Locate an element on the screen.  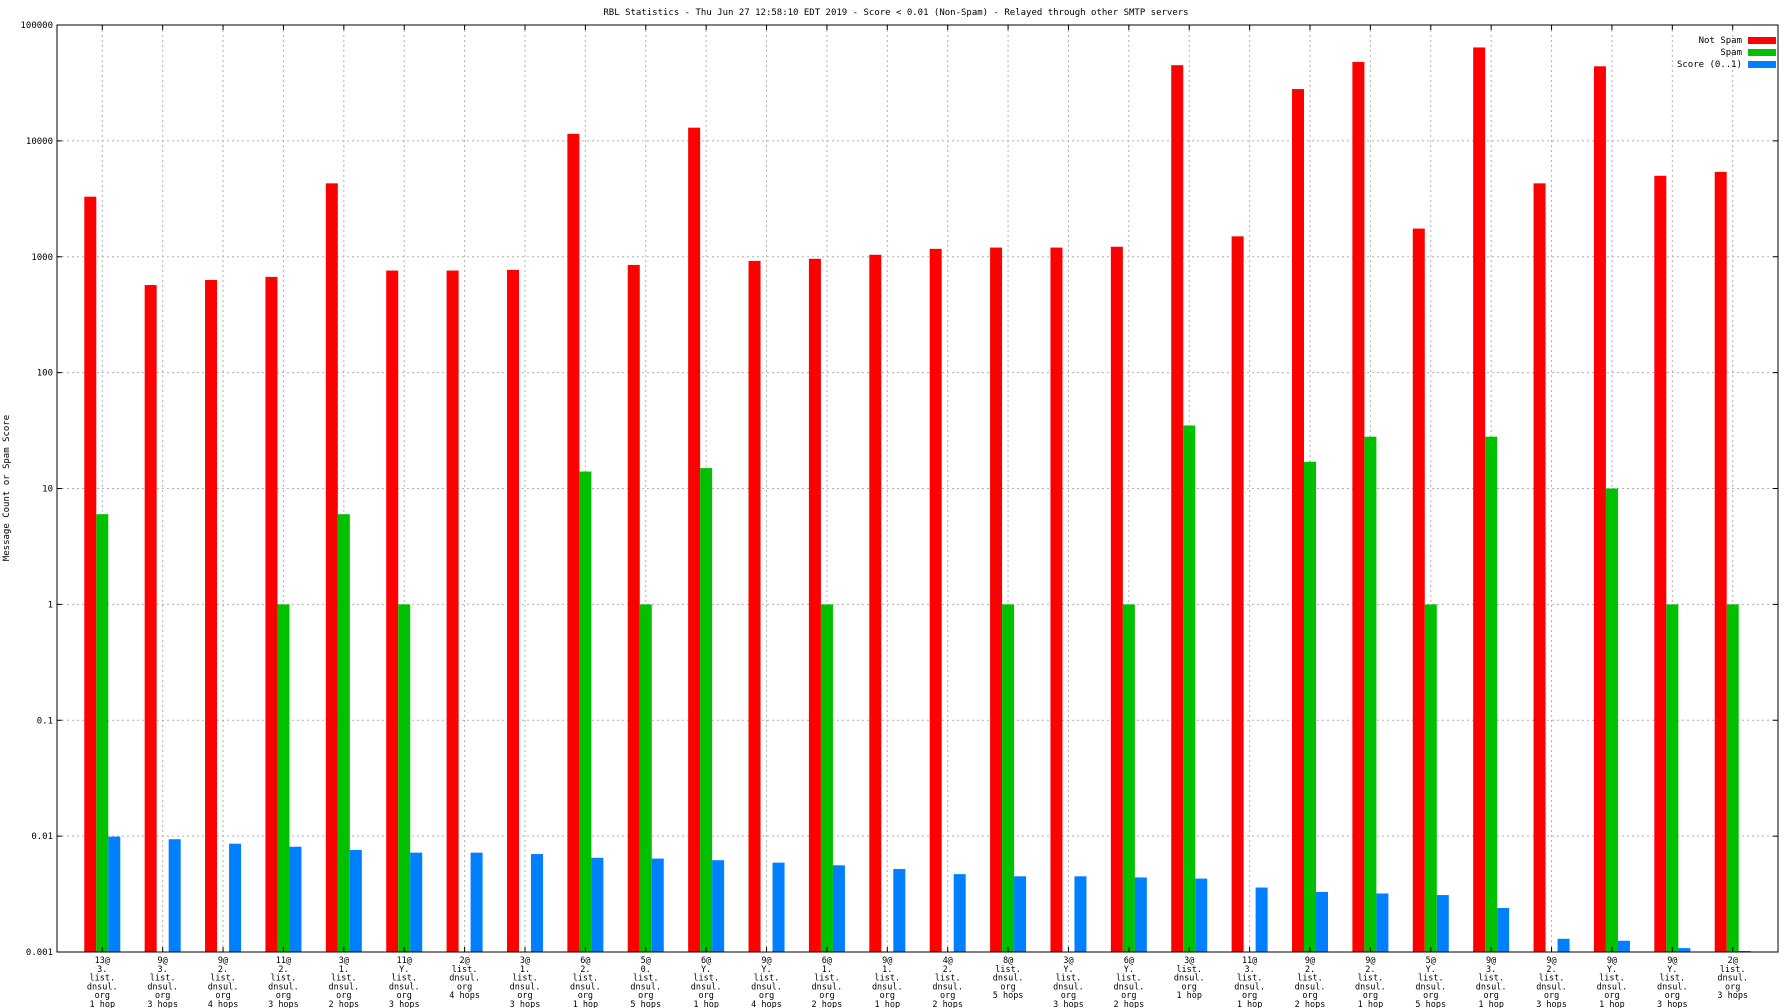
x-category-label: 3 hops is located at coordinates (1672, 1004).